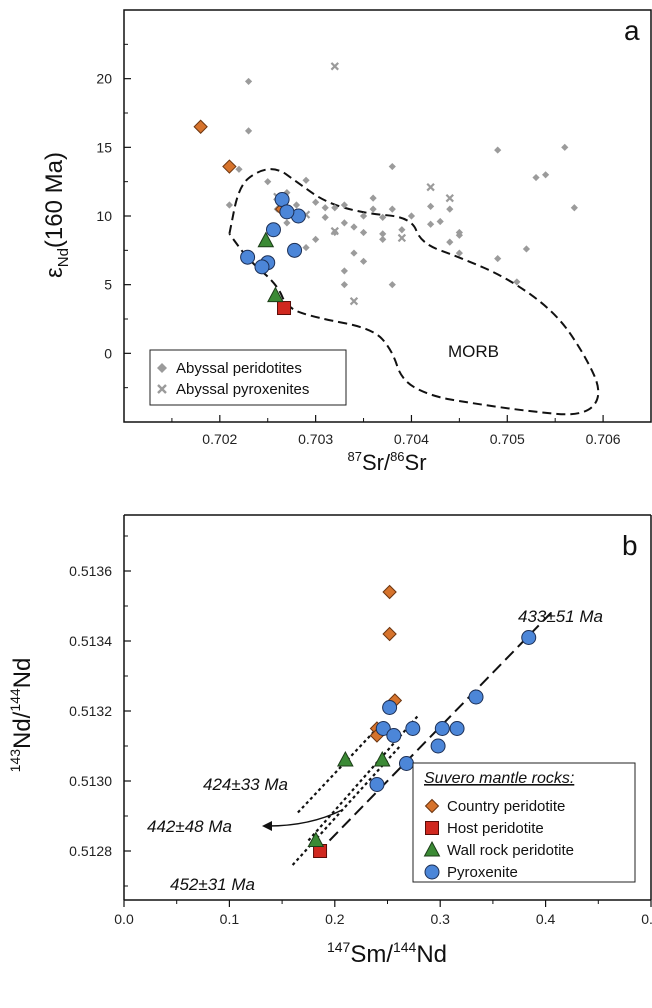 This screenshot has width=652, height=1008. Describe the element at coordinates (431, 954) in the screenshot. I see `panel-b-xlabel-end: Nd` at that location.